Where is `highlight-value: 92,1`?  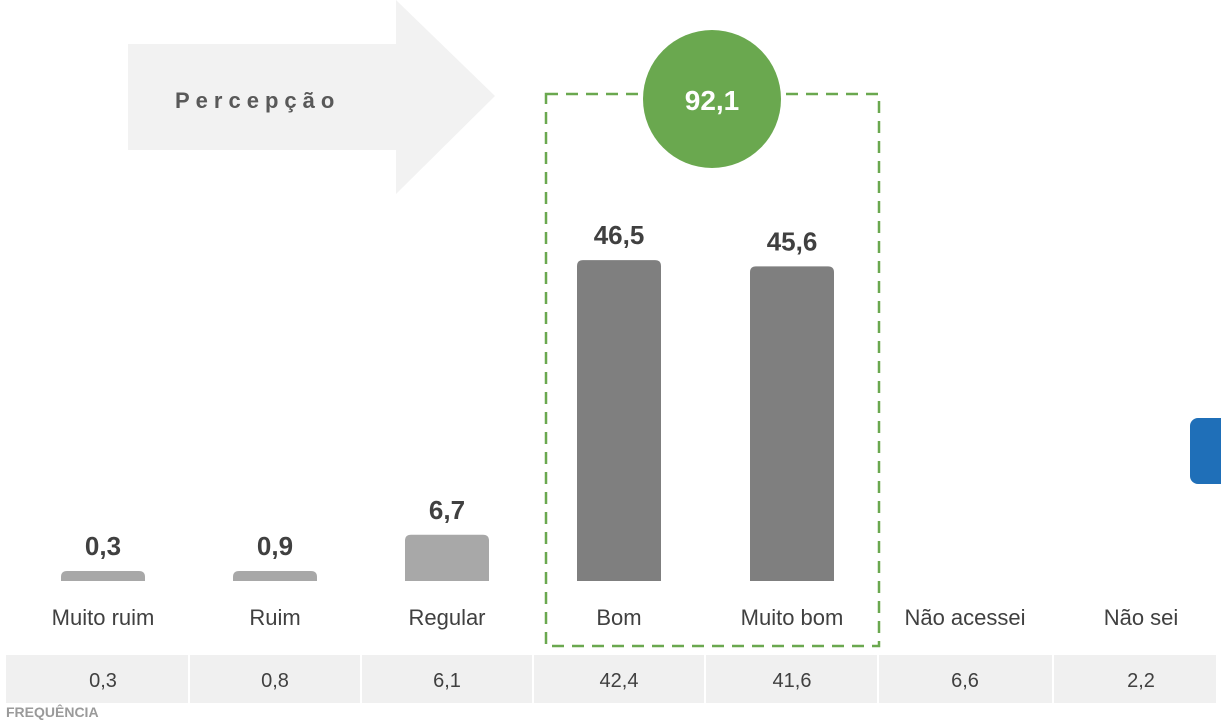
highlight-value: 92,1 is located at coordinates (712, 100).